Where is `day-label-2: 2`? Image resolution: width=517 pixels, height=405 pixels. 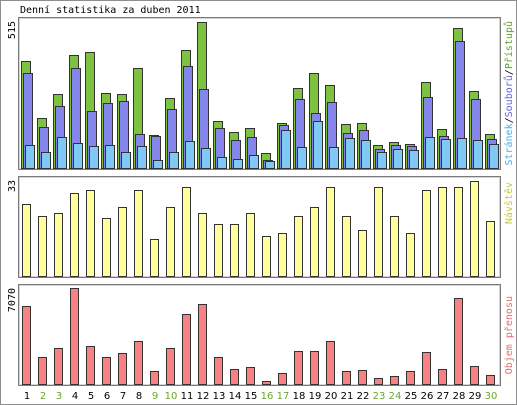 day-label-2: 2 is located at coordinates (43, 396).